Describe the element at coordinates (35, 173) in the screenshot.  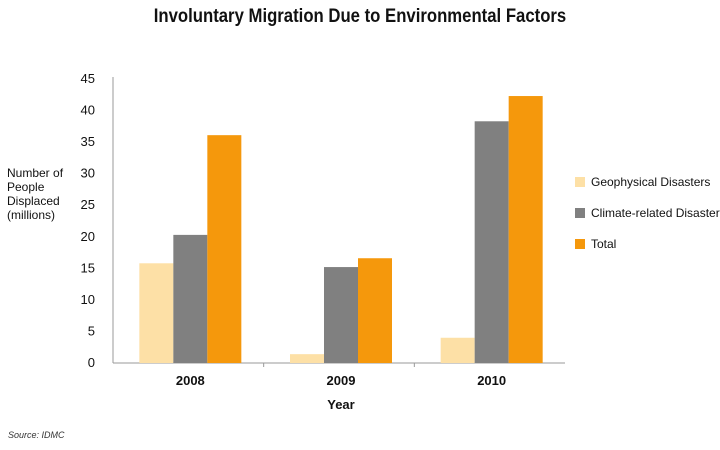
I see `y-axis-label-line: Number of` at that location.